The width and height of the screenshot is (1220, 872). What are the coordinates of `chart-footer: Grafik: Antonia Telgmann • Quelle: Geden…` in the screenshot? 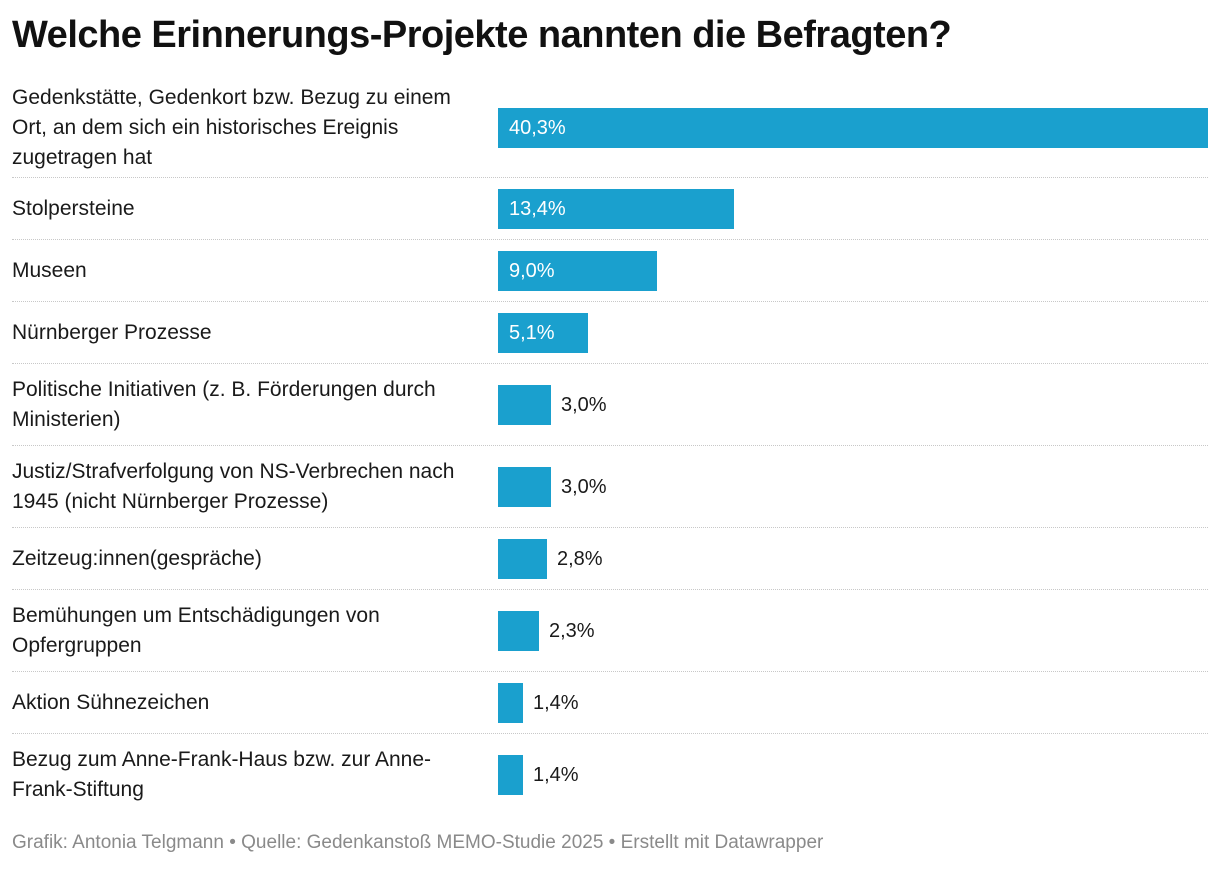 It's located at (418, 842).